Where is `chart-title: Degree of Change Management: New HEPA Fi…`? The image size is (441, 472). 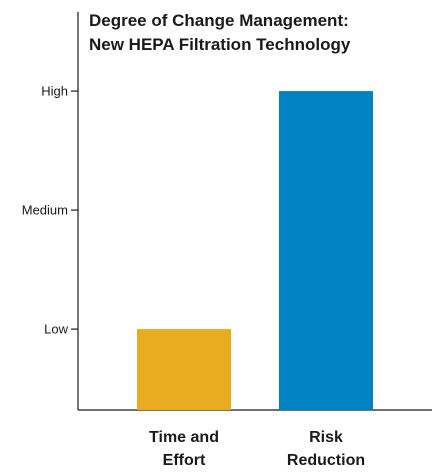
chart-title: Degree of Change Management: New HEPA Fi… is located at coordinates (220, 32).